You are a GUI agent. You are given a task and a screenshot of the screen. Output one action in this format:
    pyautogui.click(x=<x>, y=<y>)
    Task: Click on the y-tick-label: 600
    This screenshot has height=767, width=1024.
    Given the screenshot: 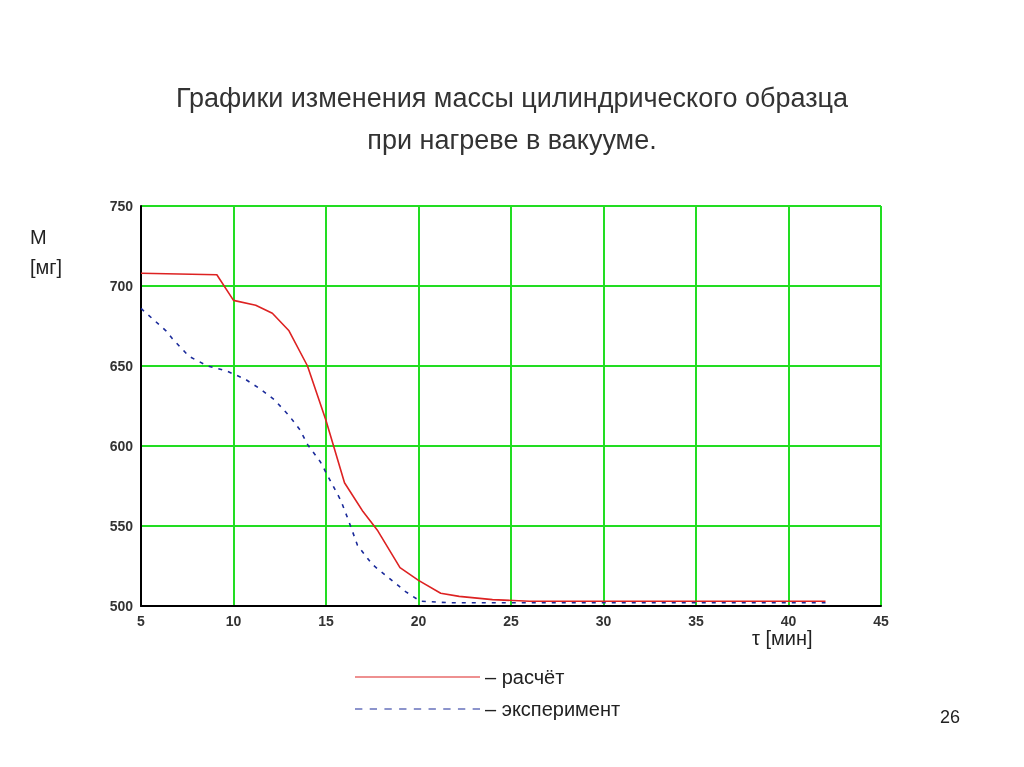 What is the action you would take?
    pyautogui.click(x=121, y=446)
    